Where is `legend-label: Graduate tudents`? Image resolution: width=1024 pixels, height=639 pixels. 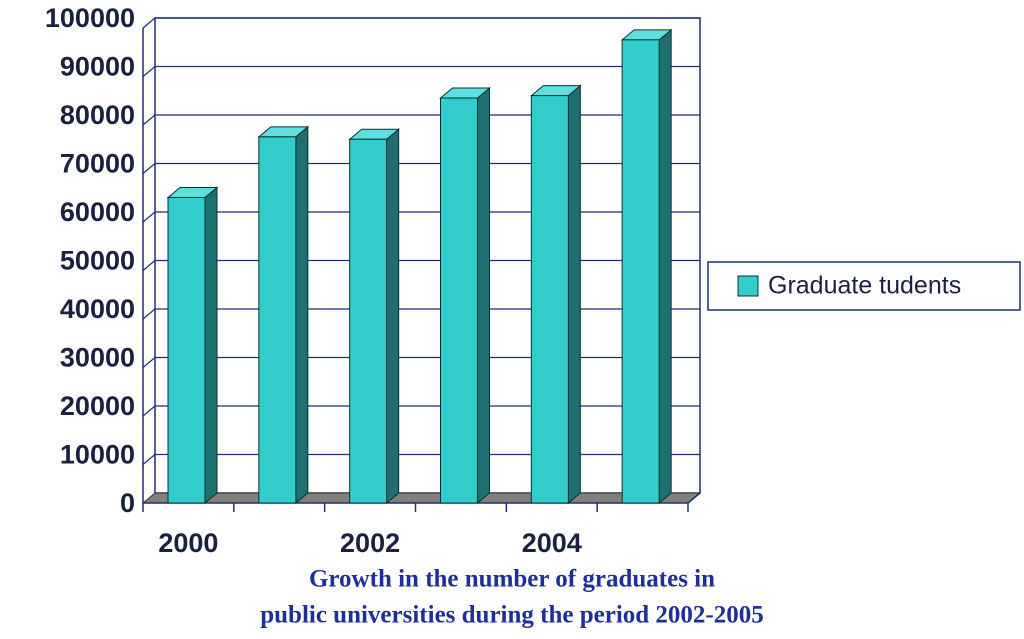
legend-label: Graduate tudents is located at coordinates (864, 286).